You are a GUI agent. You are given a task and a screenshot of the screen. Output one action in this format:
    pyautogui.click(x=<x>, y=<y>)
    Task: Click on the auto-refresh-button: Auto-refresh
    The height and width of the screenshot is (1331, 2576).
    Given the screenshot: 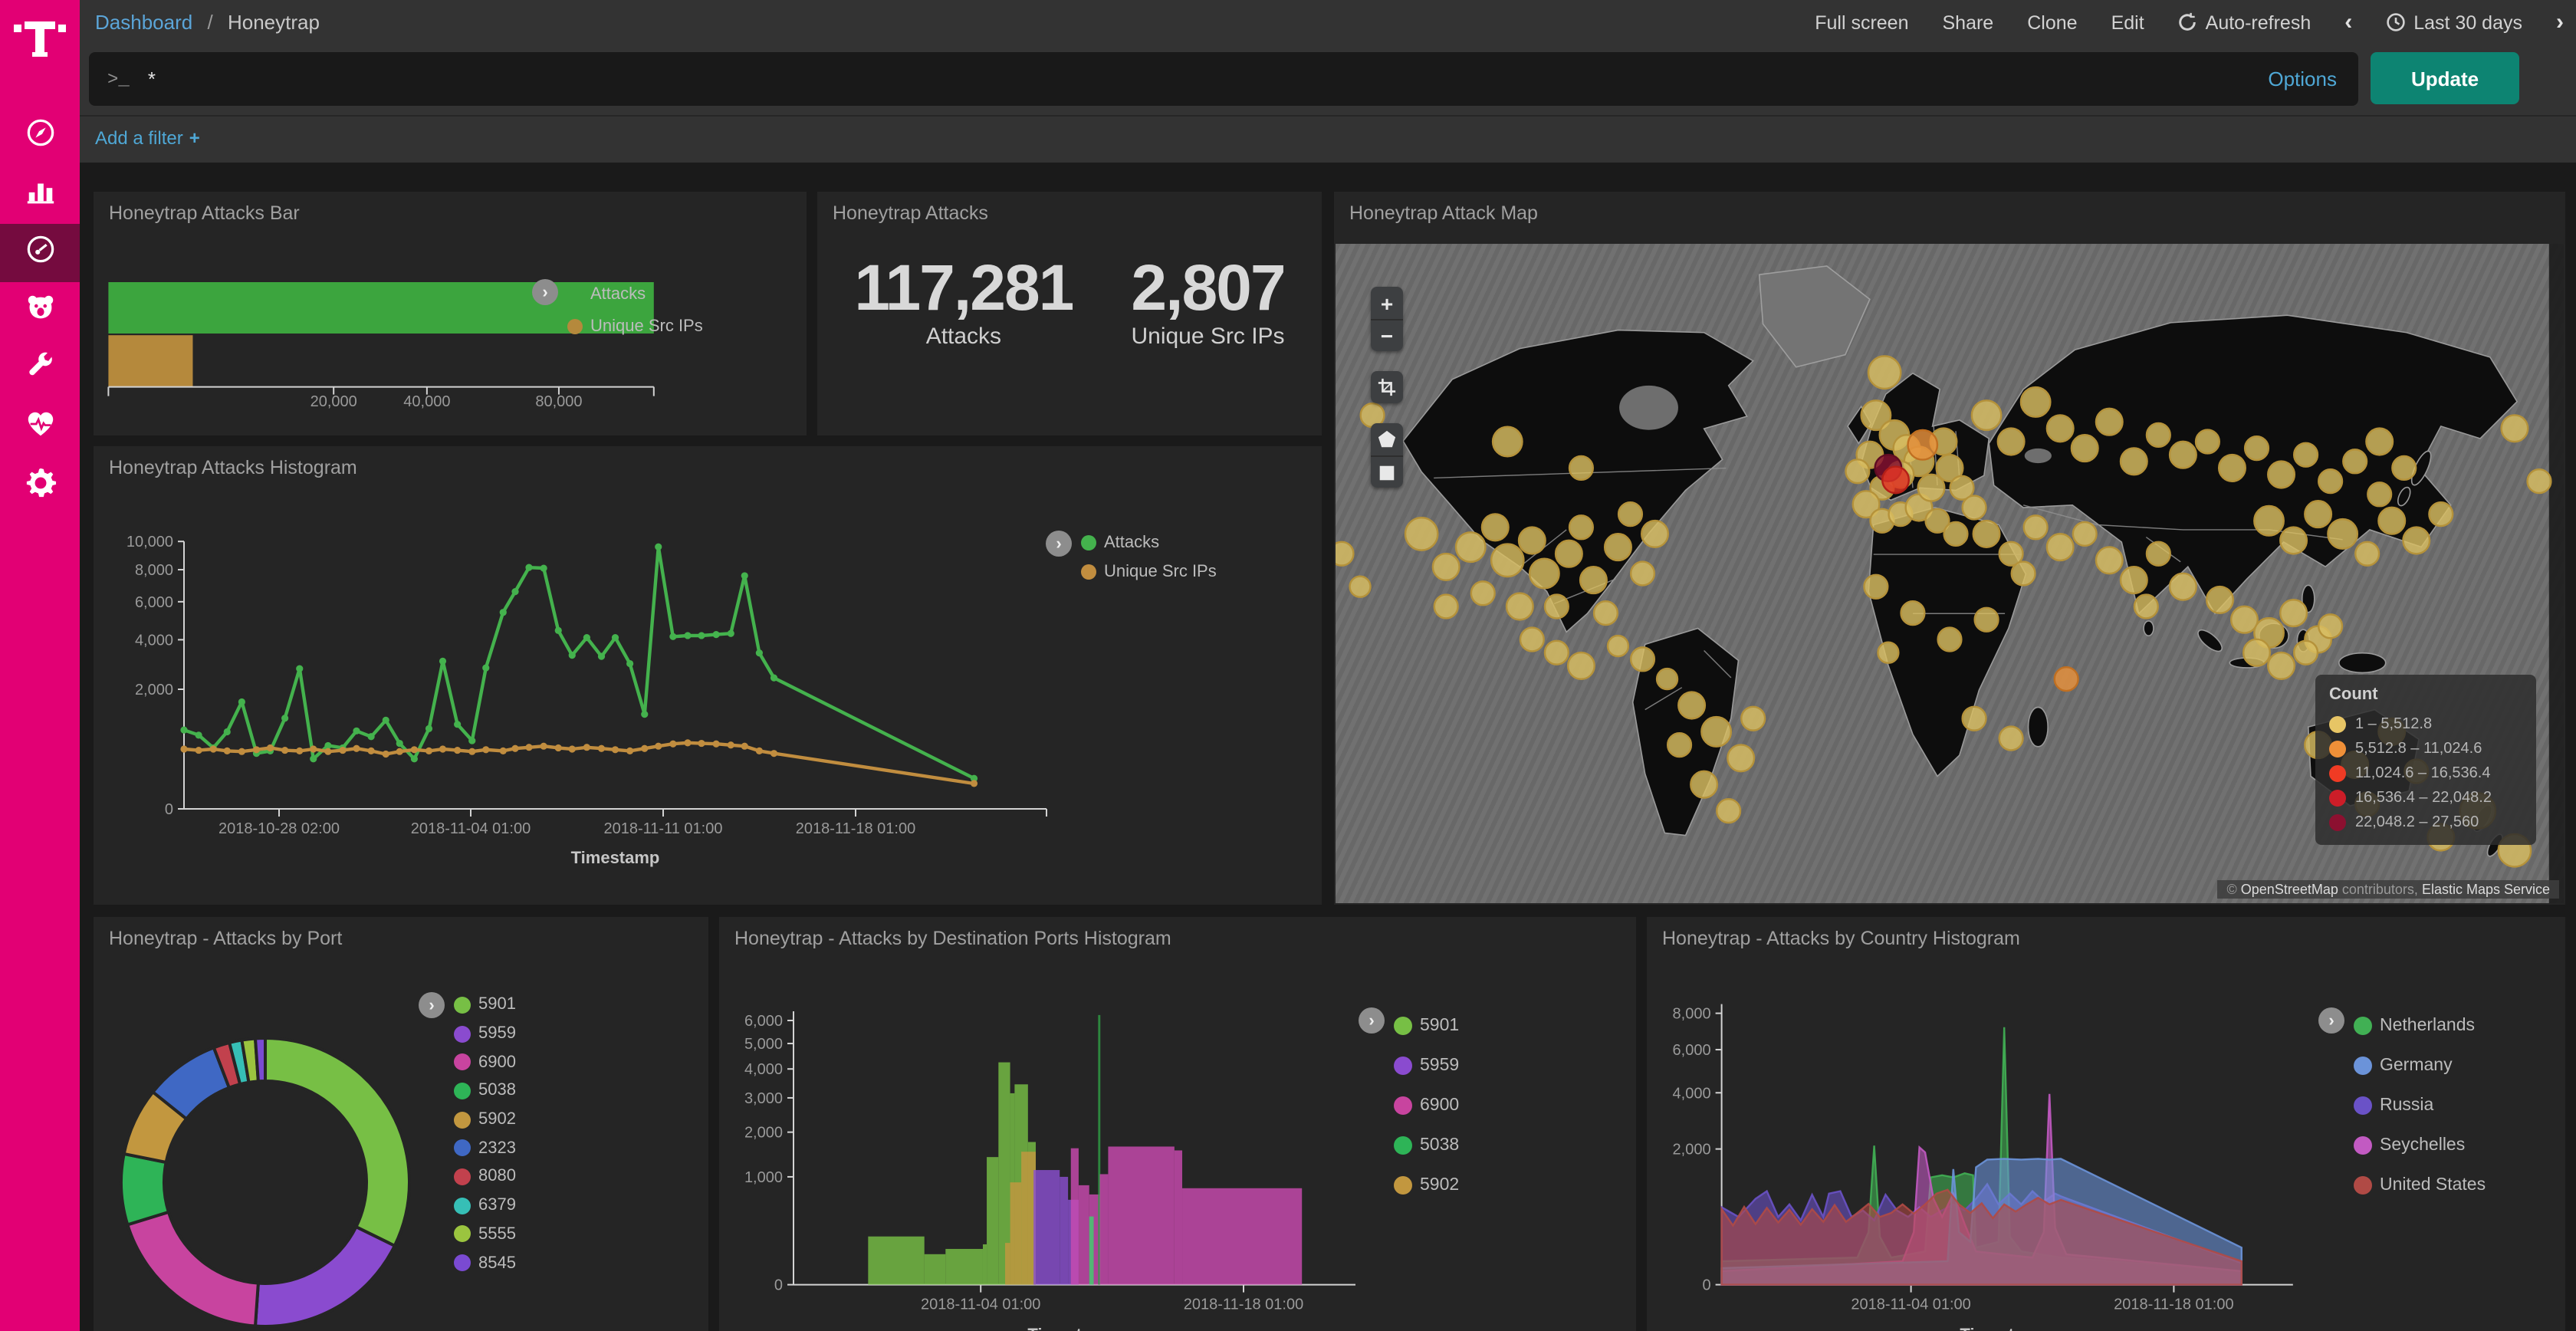 What is the action you would take?
    pyautogui.click(x=2244, y=22)
    